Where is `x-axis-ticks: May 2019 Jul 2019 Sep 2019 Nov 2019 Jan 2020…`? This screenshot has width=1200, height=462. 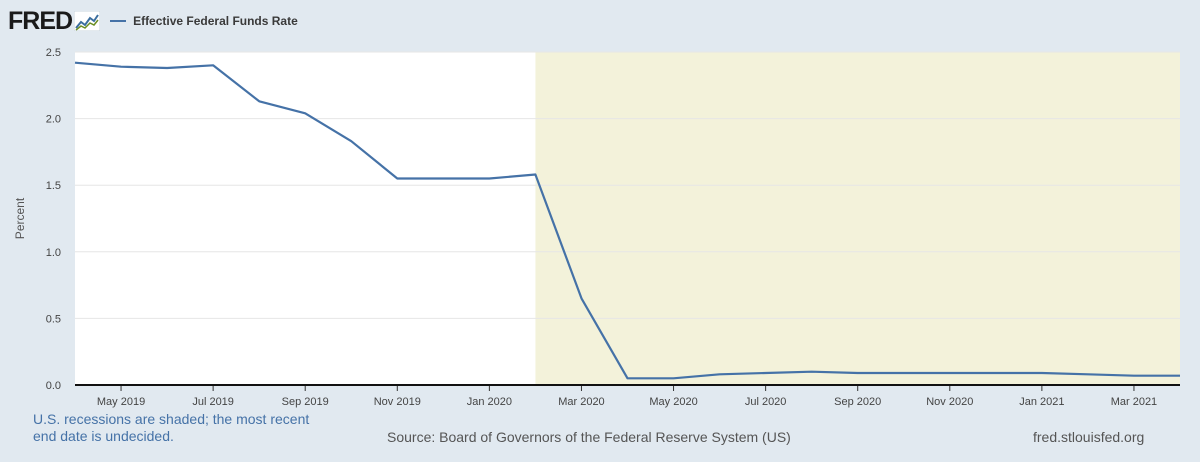 x-axis-ticks: May 2019 Jul 2019 Sep 2019 Nov 2019 Jan 2020… is located at coordinates (627, 396).